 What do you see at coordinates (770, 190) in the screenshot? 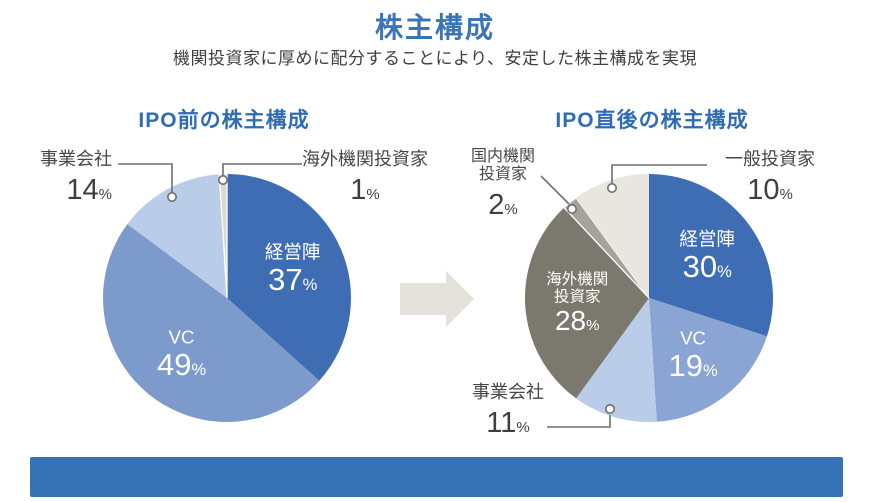
I see `value-post-retail-investors: 10%` at bounding box center [770, 190].